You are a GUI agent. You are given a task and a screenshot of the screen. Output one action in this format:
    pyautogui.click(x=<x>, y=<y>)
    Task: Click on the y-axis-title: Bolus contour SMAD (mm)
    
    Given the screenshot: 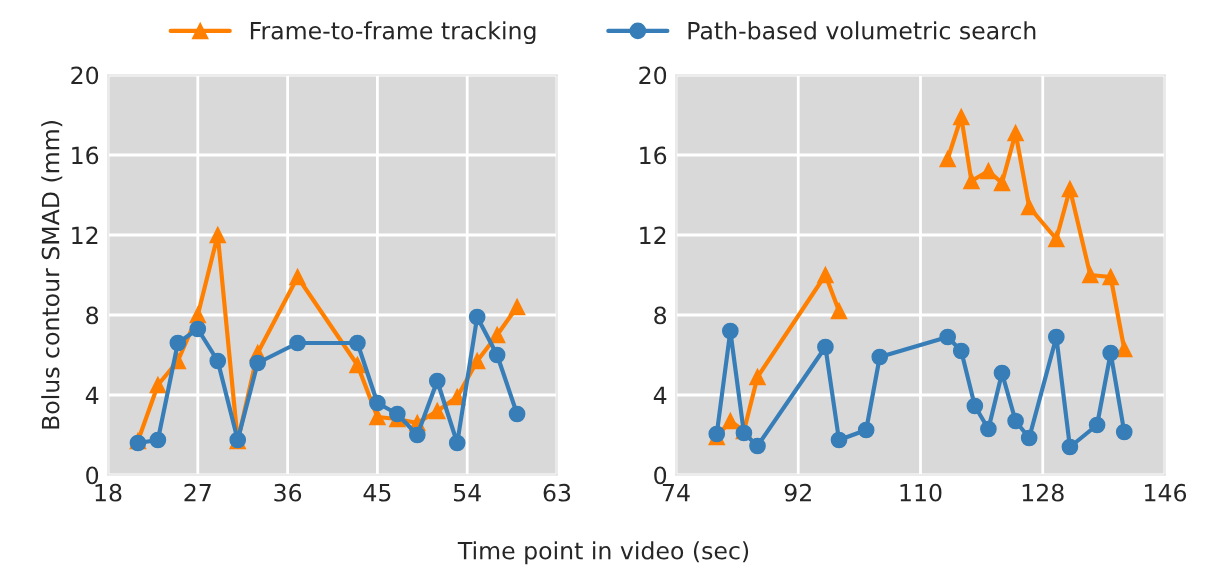 What is the action you would take?
    pyautogui.click(x=52, y=275)
    